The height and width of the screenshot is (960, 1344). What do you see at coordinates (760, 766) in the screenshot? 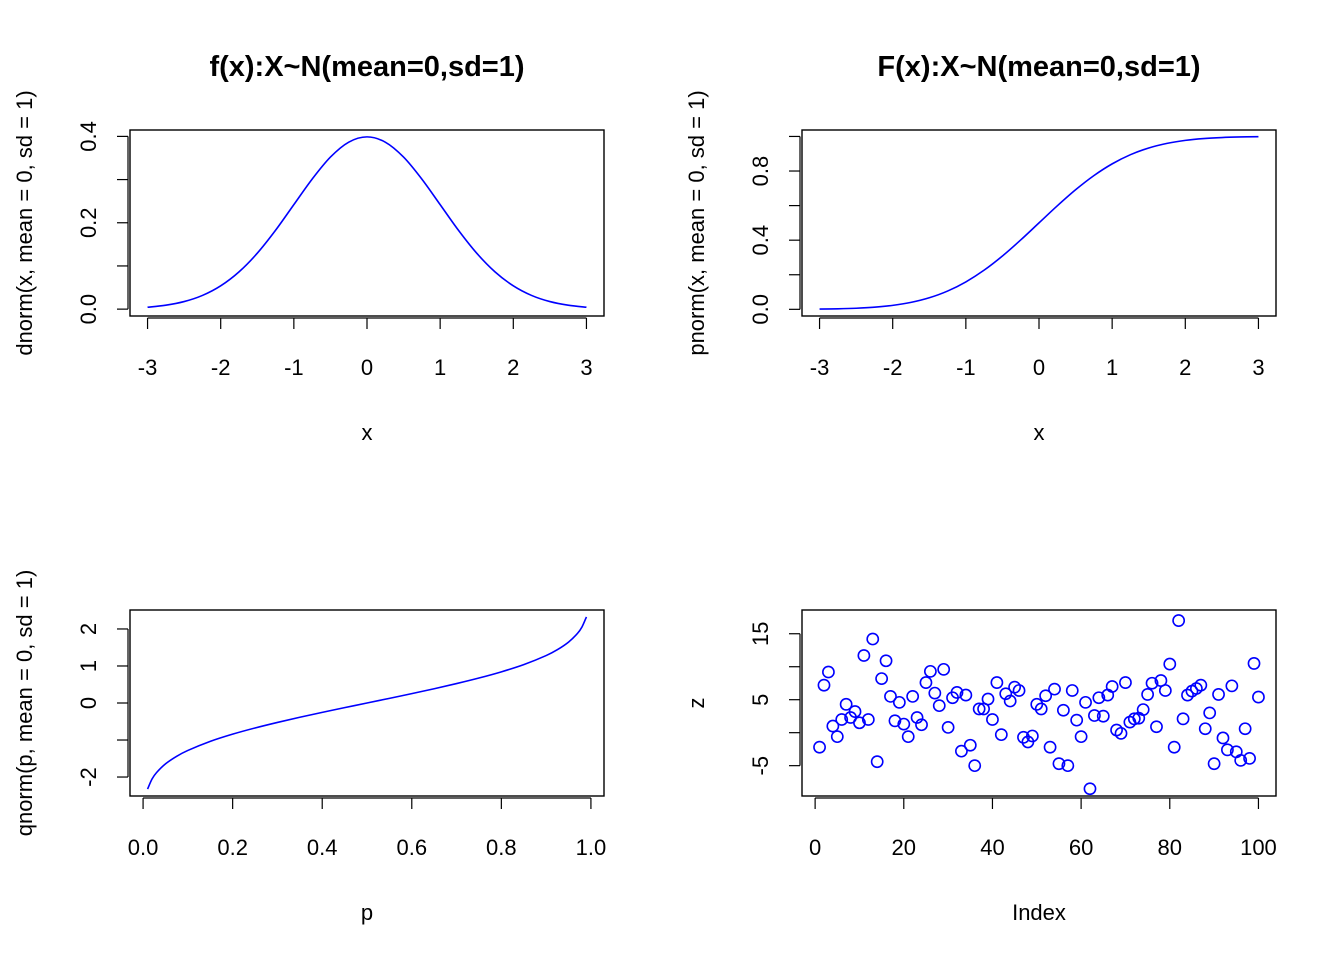
I see `y-tick-label: -5` at bounding box center [760, 766].